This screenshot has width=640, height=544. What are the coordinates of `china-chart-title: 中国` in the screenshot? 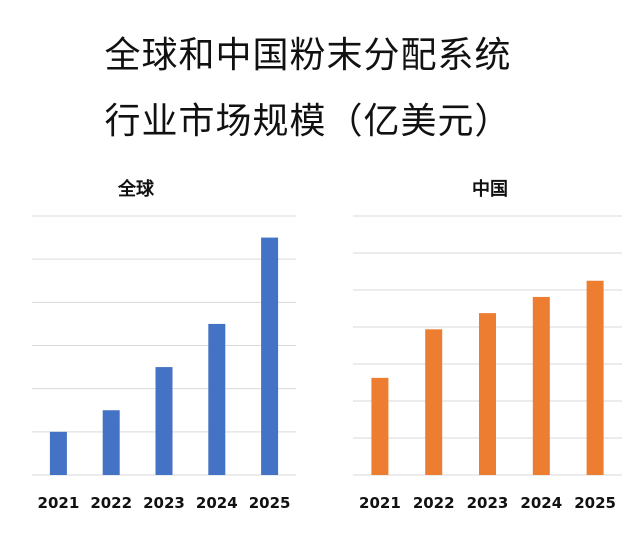 It's located at (490, 189).